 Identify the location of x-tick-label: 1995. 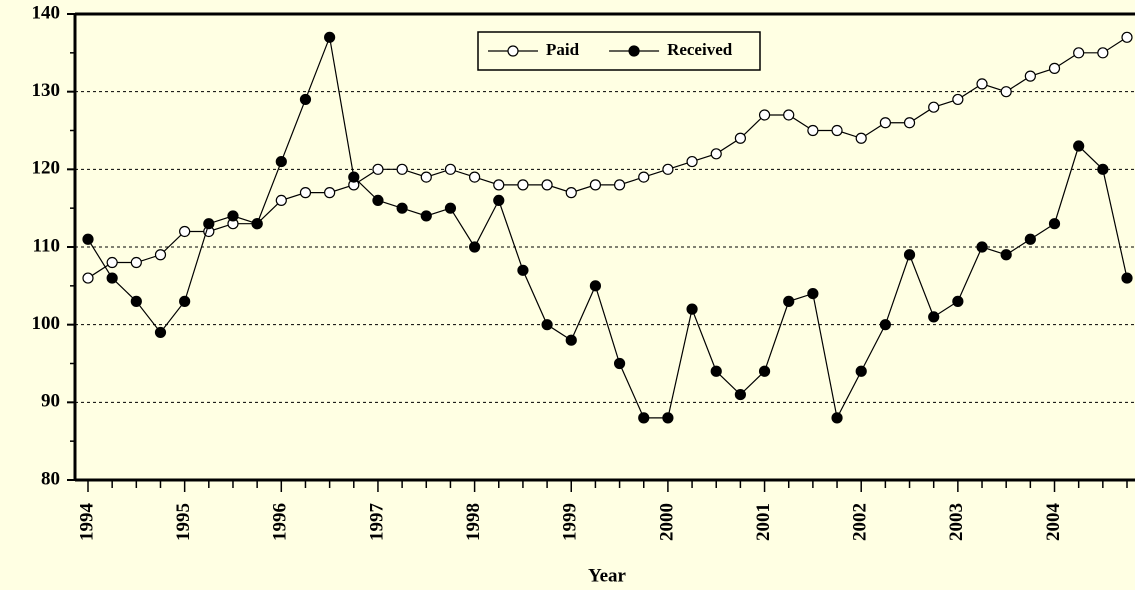
(183, 522).